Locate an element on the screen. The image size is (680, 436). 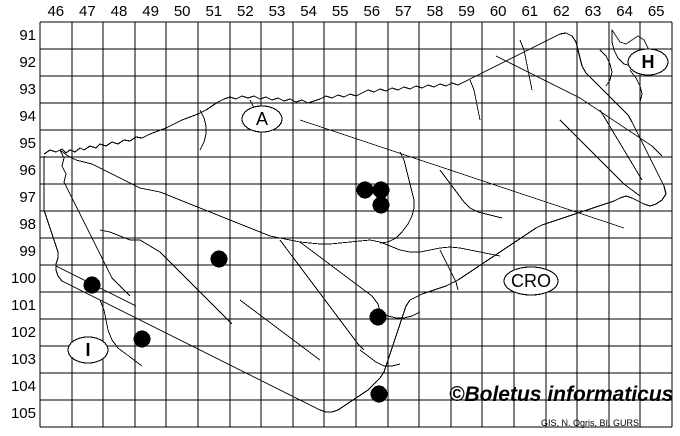
x-axis-tick: 53 is located at coordinates (277, 11).